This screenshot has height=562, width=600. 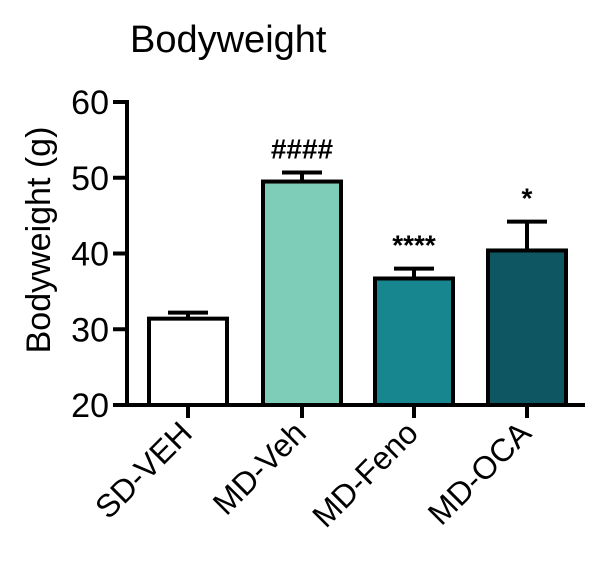 I want to click on significance-label: ####, so click(x=302, y=148).